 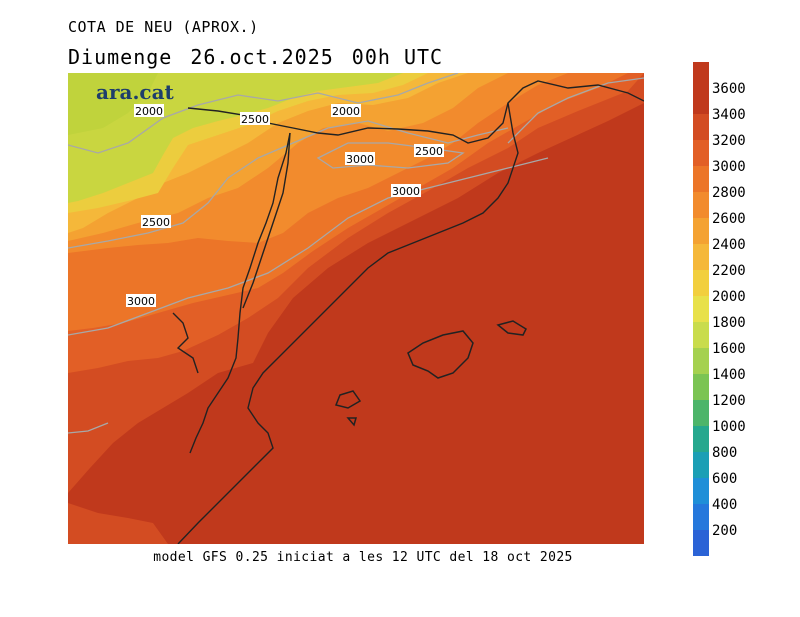 I want to click on island-menorca, so click(x=511, y=328).